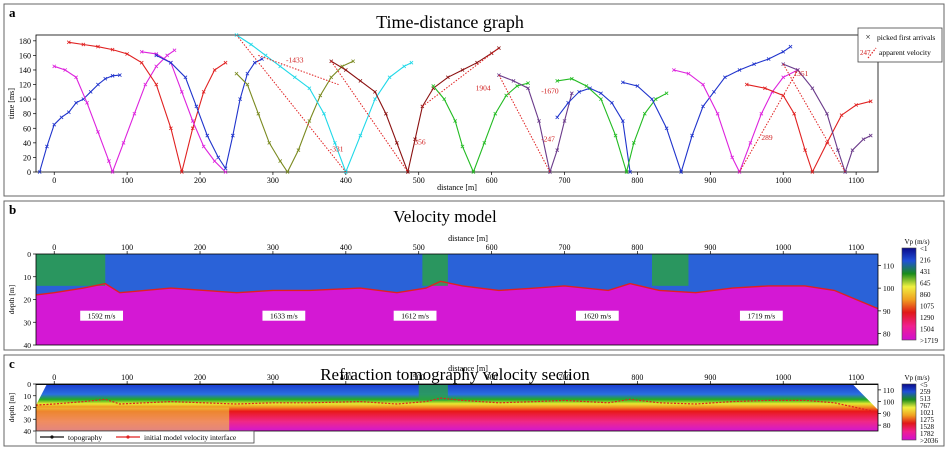 The height and width of the screenshot is (450, 948). Describe the element at coordinates (27, 114) in the screenshot. I see `y-tick-label: 80` at that location.